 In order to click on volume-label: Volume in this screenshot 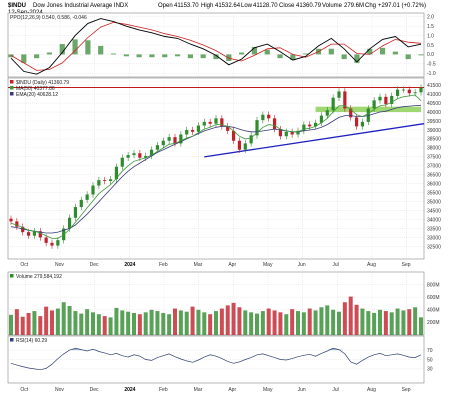, I will do `click(332, 6)`.